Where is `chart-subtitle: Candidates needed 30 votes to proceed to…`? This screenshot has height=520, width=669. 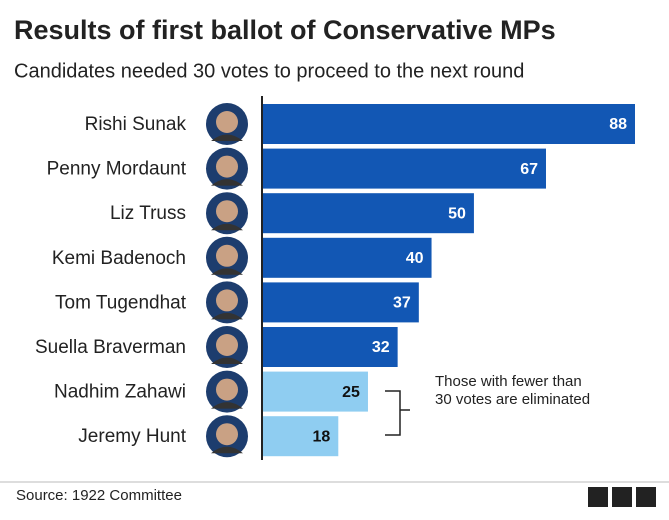
chart-subtitle: Candidates needed 30 votes to proceed to… is located at coordinates (269, 71).